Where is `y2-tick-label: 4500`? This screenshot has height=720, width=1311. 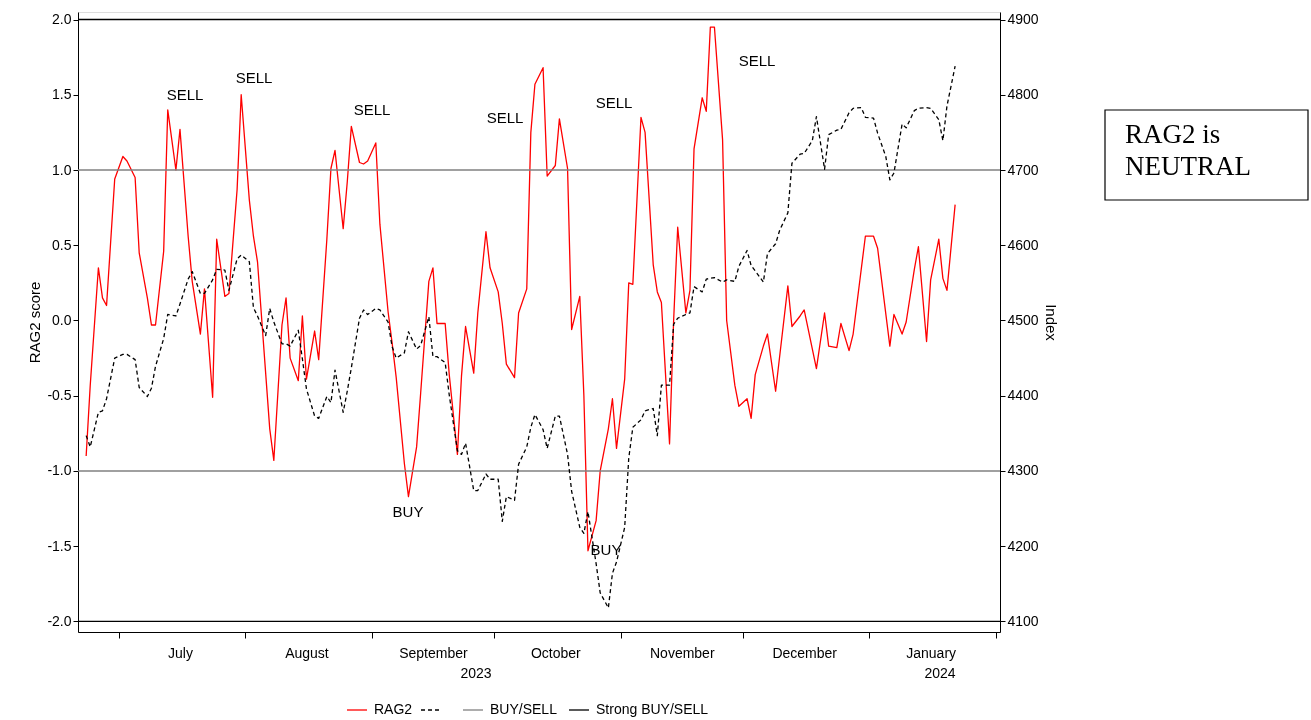
y2-tick-label: 4500 is located at coordinates (1023, 320).